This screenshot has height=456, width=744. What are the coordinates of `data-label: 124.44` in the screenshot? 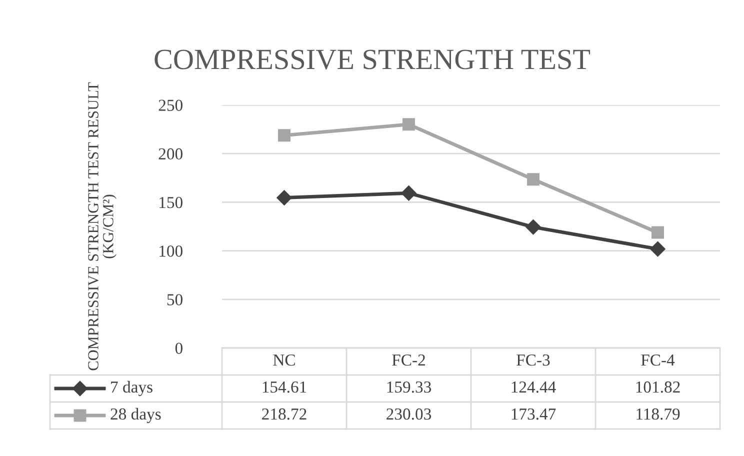 It's located at (534, 387).